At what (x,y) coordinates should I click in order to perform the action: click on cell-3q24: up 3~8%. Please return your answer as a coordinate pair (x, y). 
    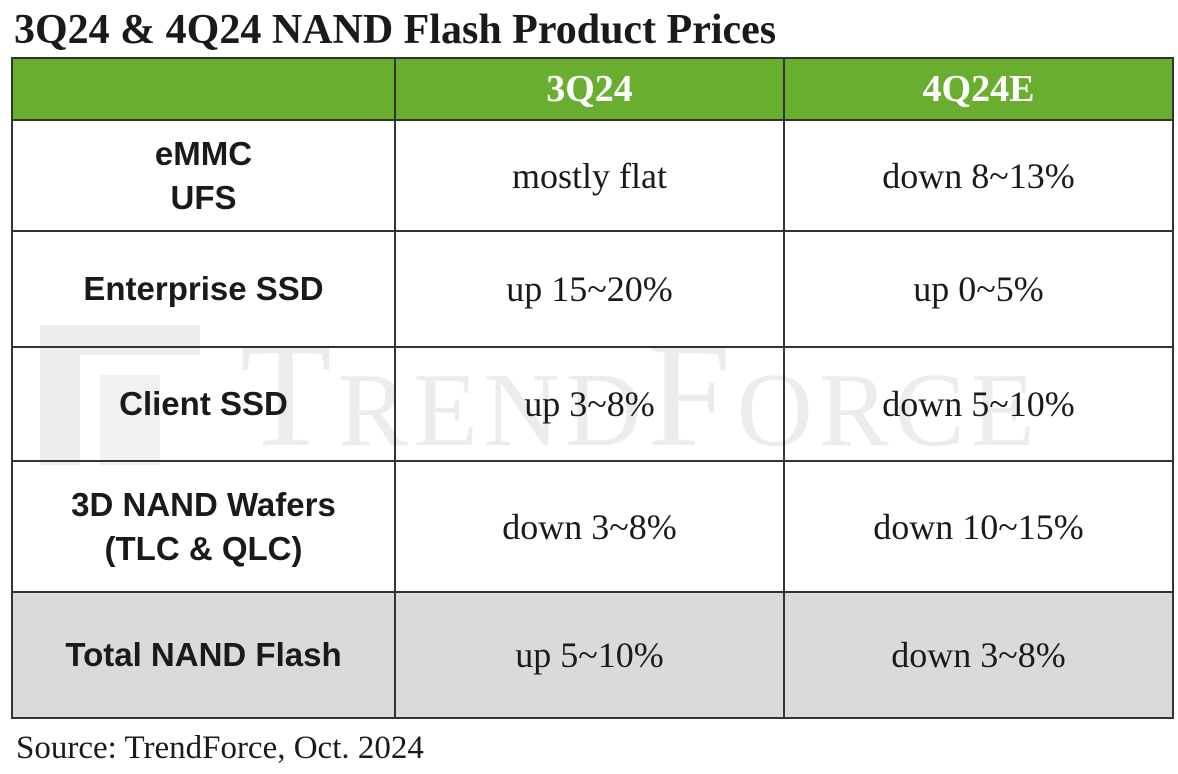
    Looking at the image, I should click on (589, 404).